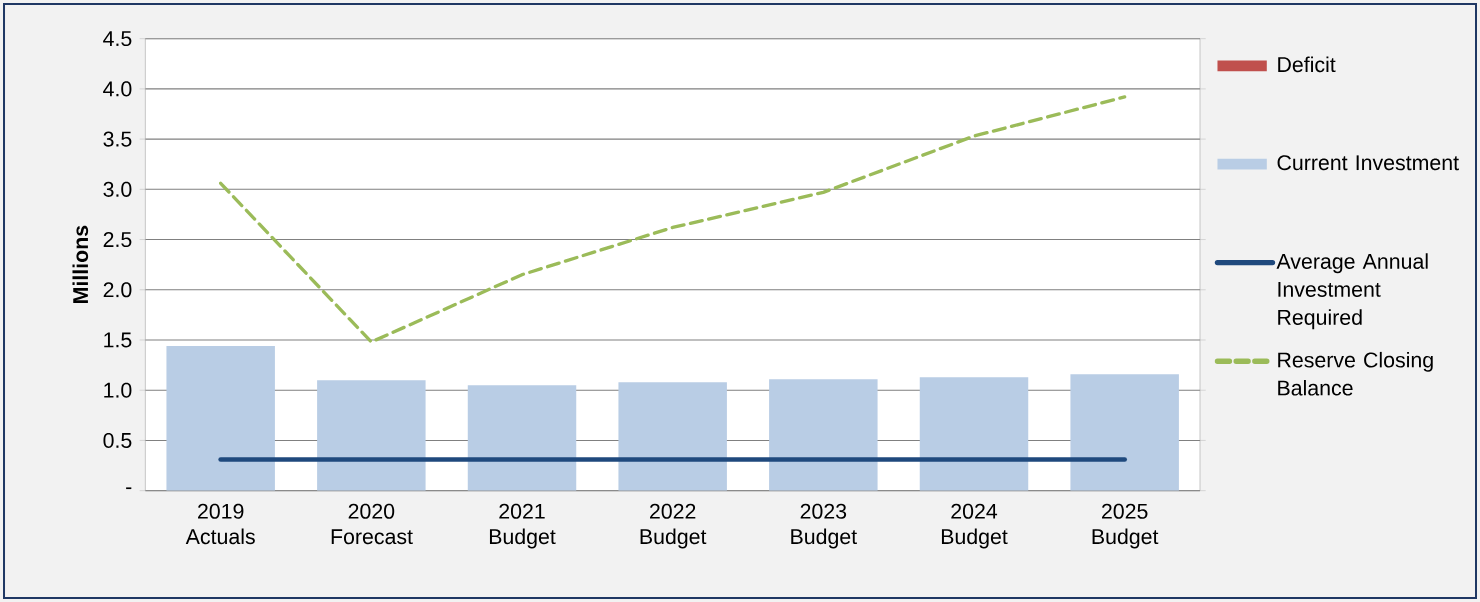 This screenshot has height=602, width=1480. Describe the element at coordinates (80, 264) in the screenshot. I see `y-axis-title: Millions` at that location.